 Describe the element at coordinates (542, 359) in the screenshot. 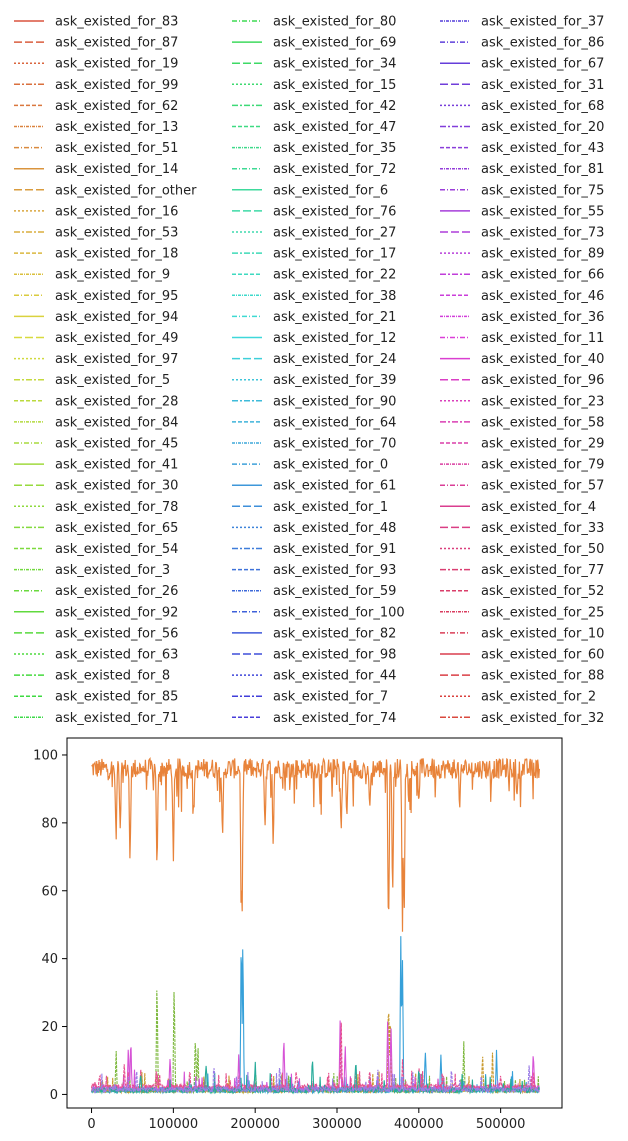

I see `legend-label: ask_existed_for_40` at that location.